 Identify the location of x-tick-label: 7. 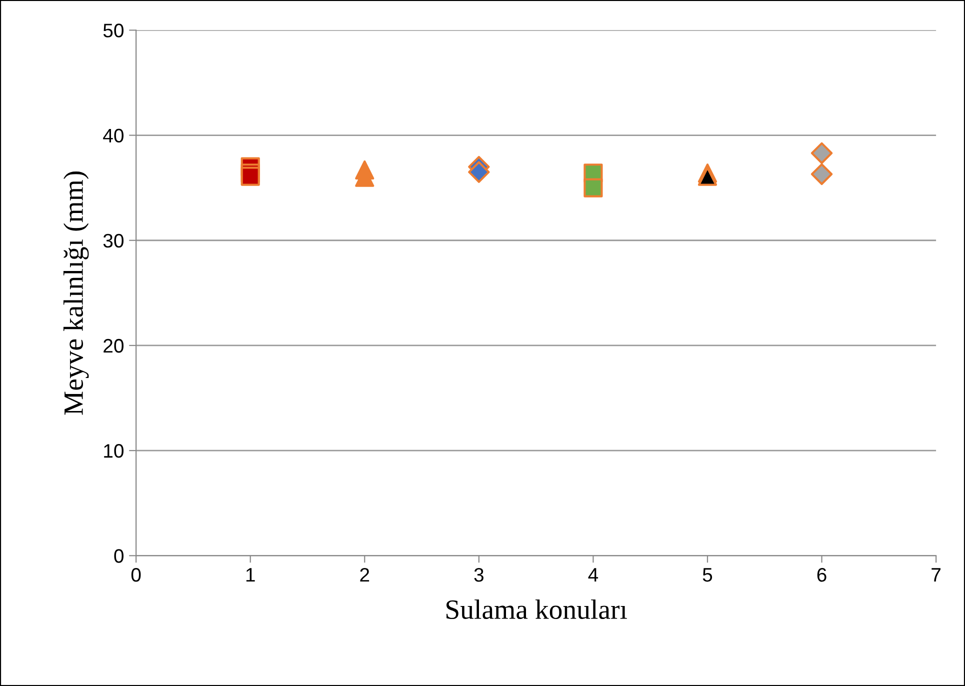
(936, 575).